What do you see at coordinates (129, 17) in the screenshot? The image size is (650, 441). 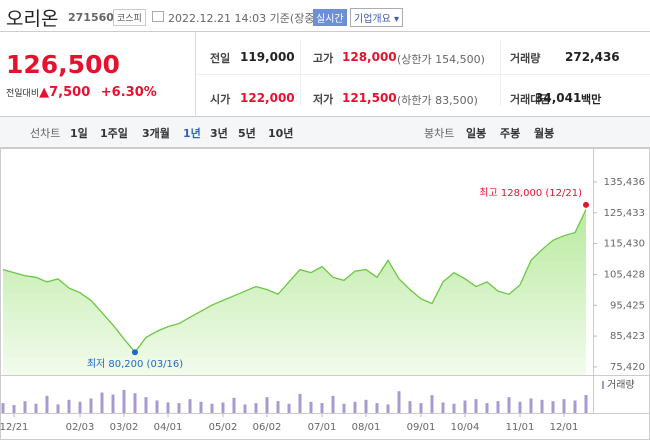 I see `market-badge: 코스피` at bounding box center [129, 17].